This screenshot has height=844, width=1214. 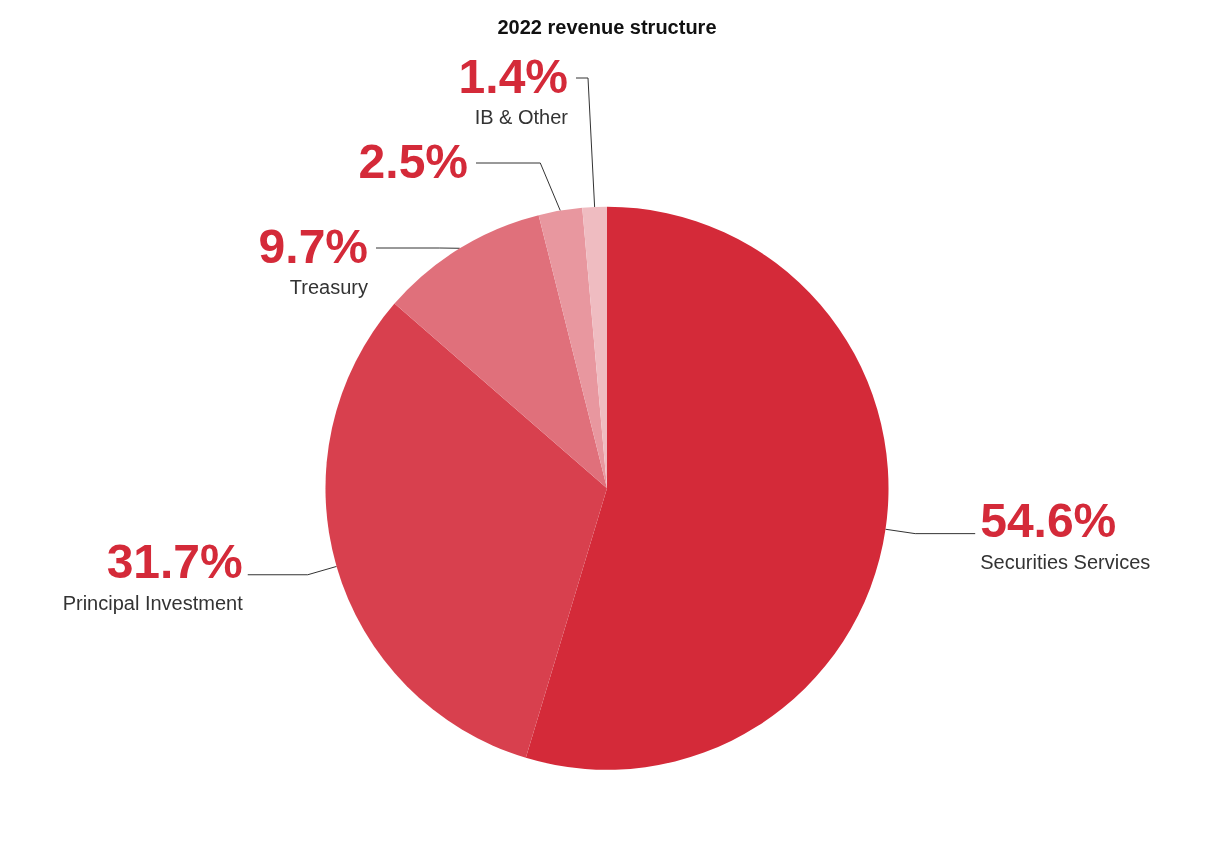 What do you see at coordinates (1065, 561) in the screenshot?
I see `slice-label: Securities Services` at bounding box center [1065, 561].